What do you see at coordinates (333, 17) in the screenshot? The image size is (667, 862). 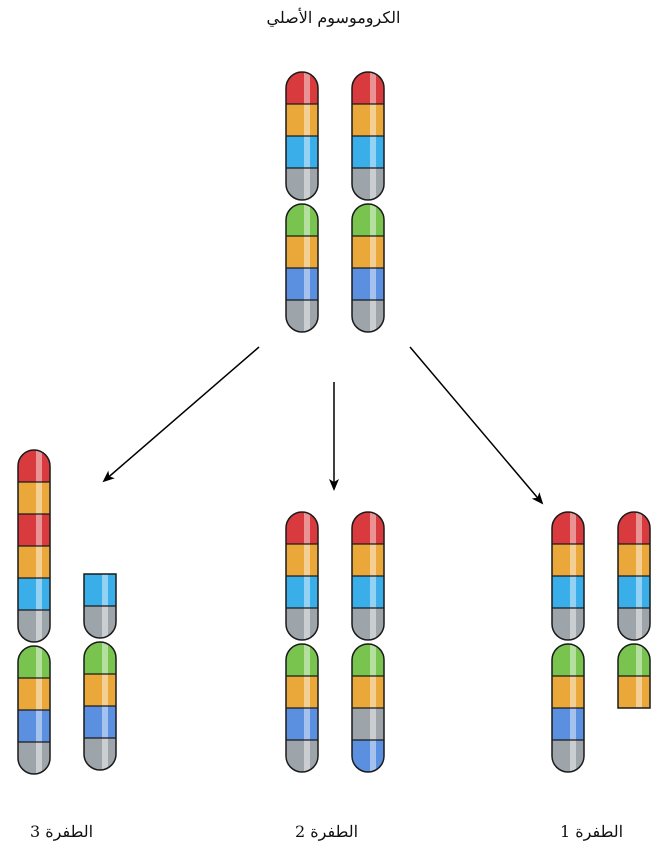 I see `diagram-title: الكروموسوم الأصلي` at bounding box center [333, 17].